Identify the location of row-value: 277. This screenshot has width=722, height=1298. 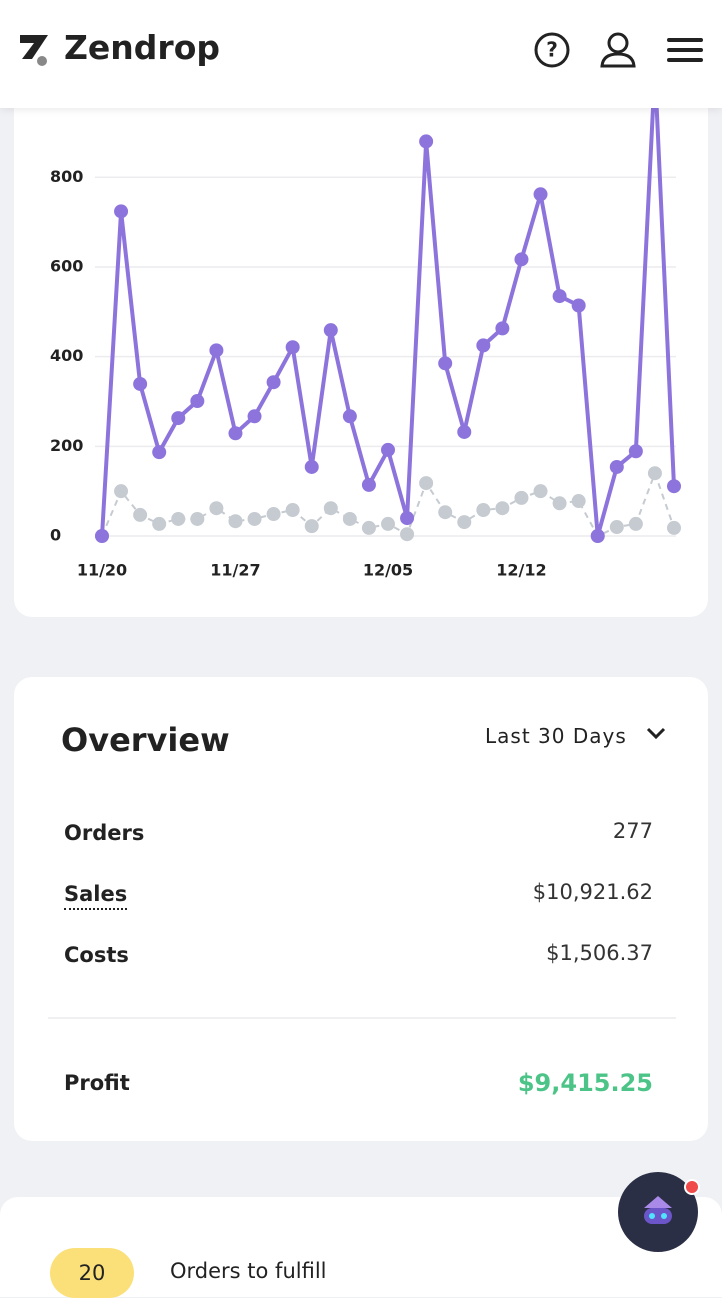
(632, 831).